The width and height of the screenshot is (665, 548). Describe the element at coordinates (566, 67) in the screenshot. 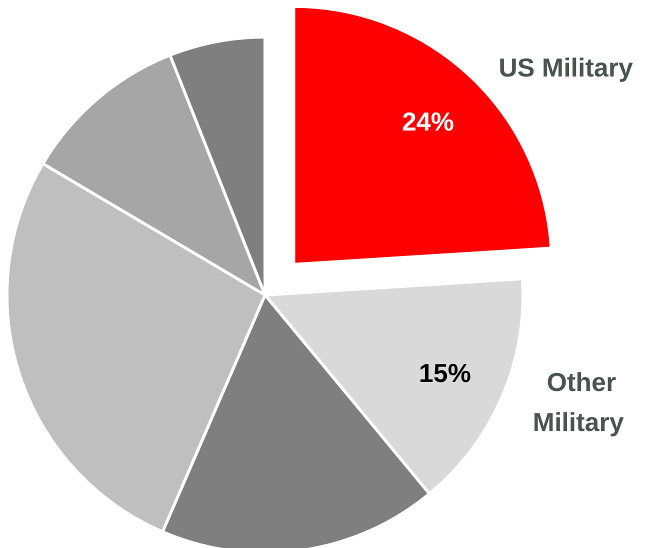

I see `slice-label: US Military` at that location.